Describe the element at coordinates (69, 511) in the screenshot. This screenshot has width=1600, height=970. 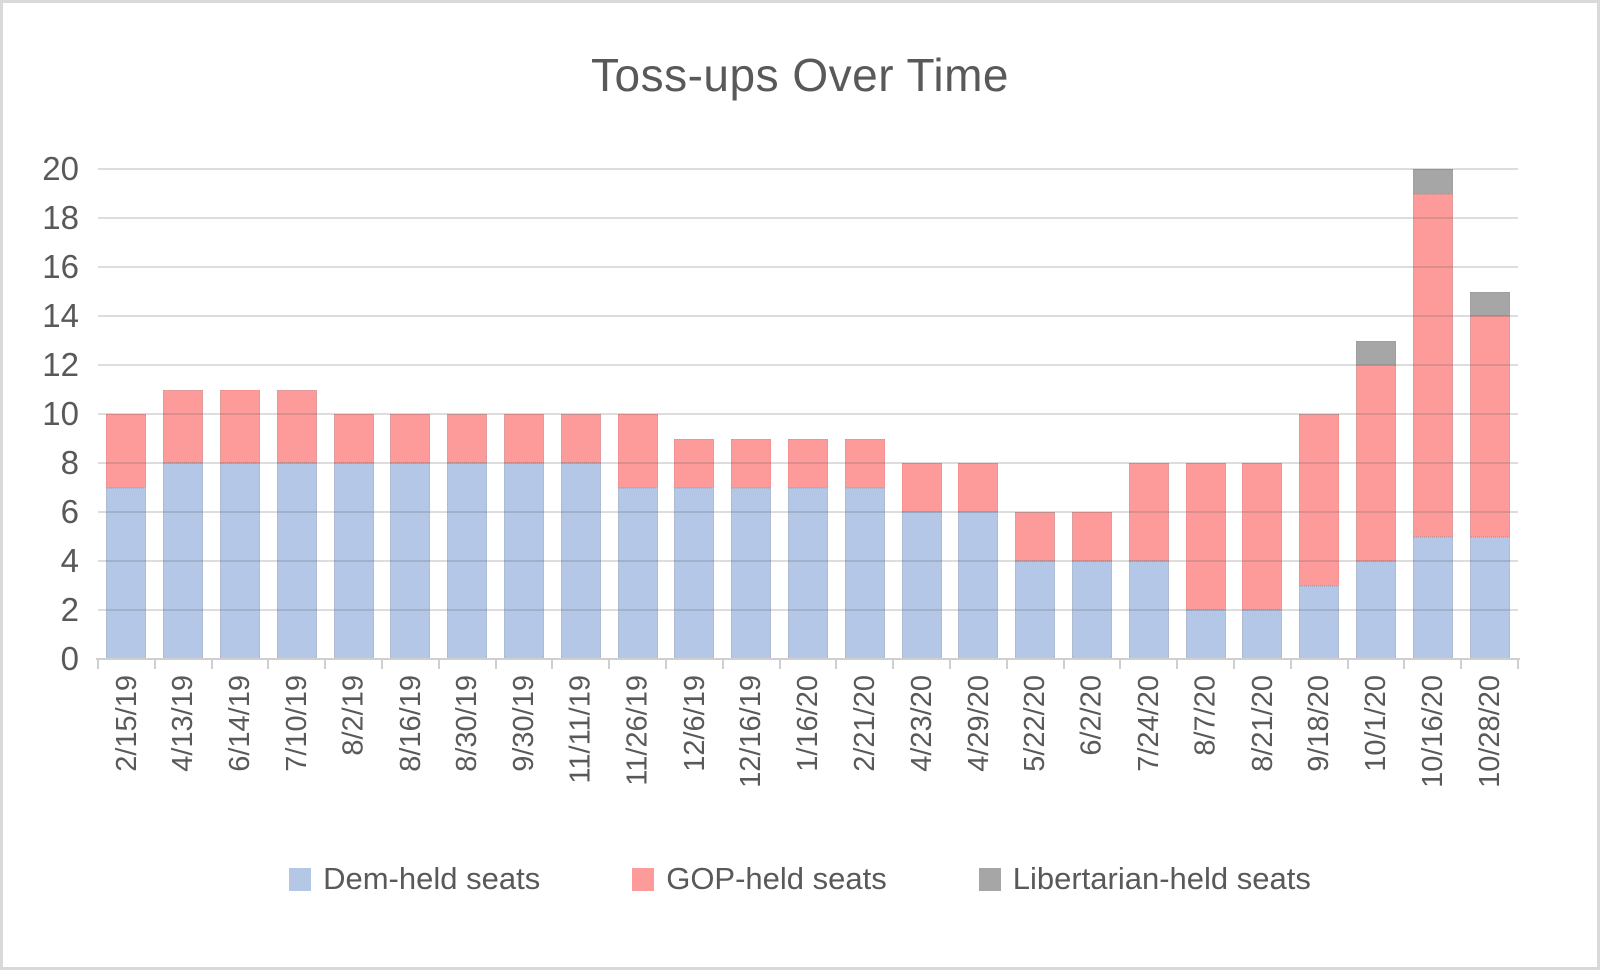
I see `y-axis-tick-label: 6` at that location.